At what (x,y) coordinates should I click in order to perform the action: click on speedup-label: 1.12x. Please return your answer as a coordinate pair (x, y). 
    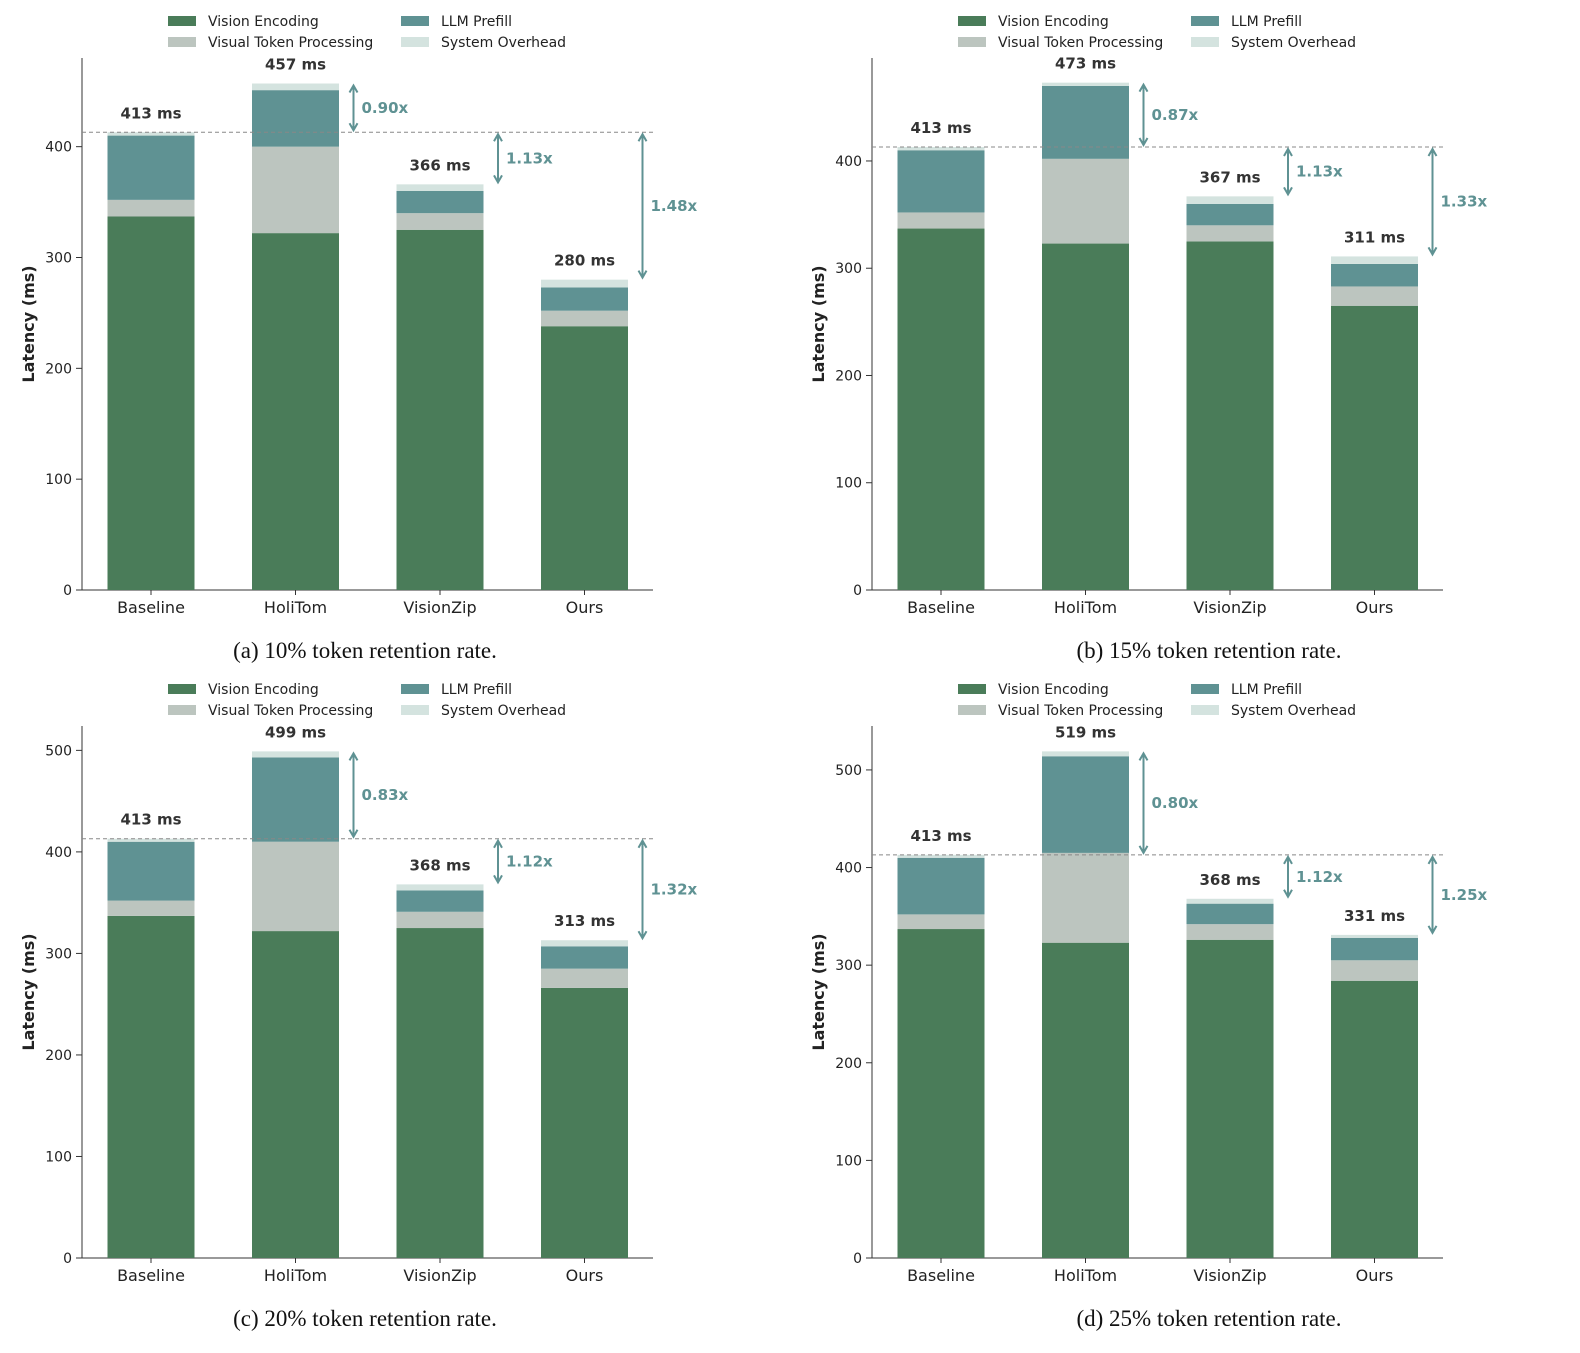
    Looking at the image, I should click on (1319, 877).